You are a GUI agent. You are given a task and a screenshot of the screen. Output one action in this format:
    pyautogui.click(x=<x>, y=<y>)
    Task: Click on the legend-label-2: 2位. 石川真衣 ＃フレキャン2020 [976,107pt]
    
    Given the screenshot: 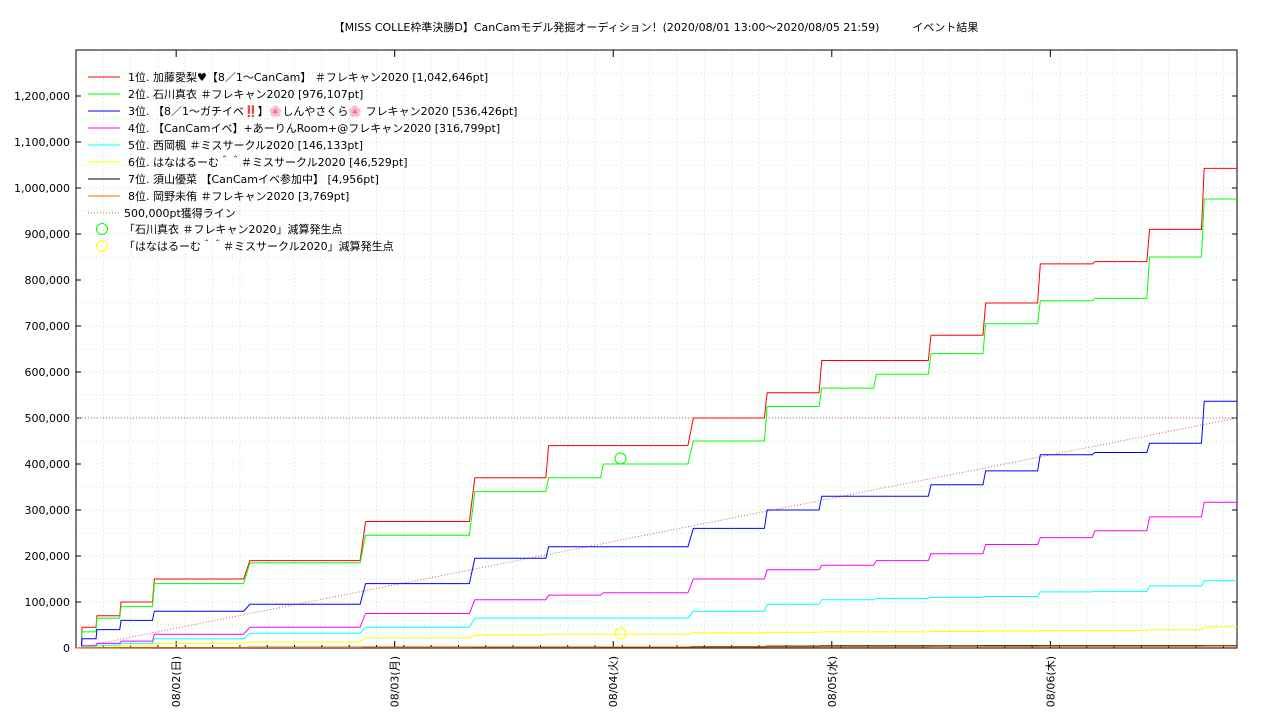 What is the action you would take?
    pyautogui.click(x=245, y=94)
    